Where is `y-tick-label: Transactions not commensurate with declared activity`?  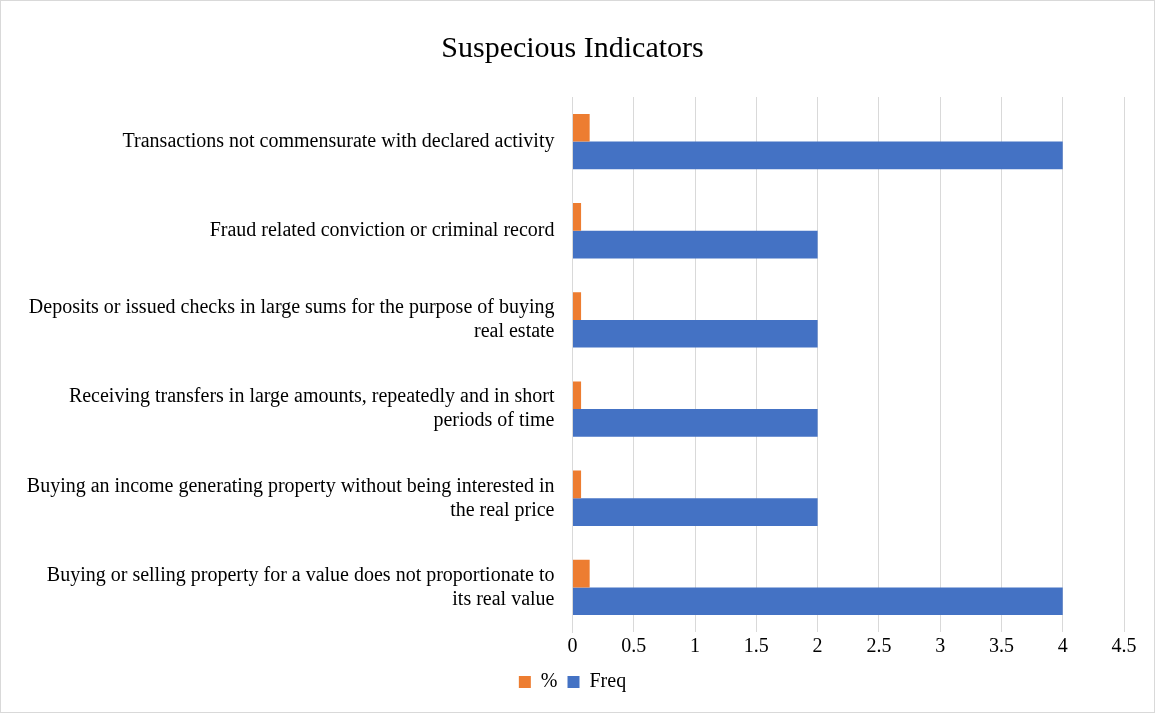
y-tick-label: Transactions not commensurate with declared activity is located at coordinates (338, 140).